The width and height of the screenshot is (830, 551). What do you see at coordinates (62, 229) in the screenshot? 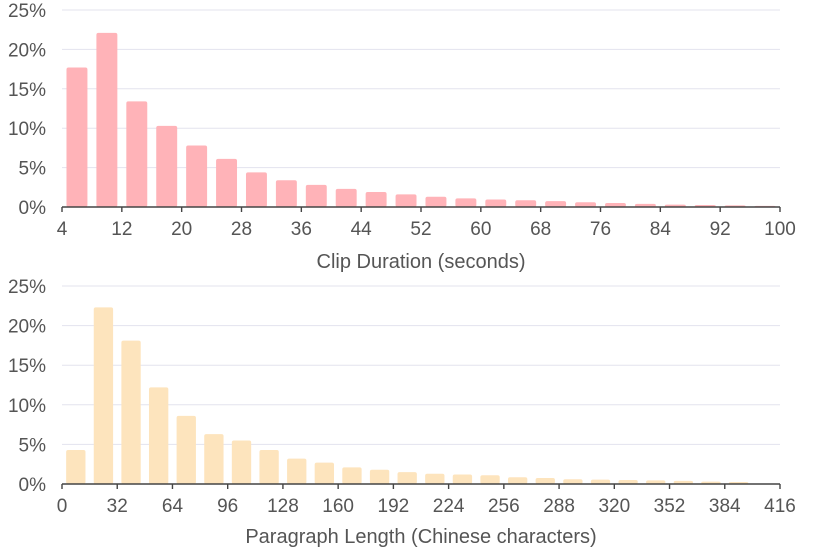
I see `x-tick-label: 4` at bounding box center [62, 229].